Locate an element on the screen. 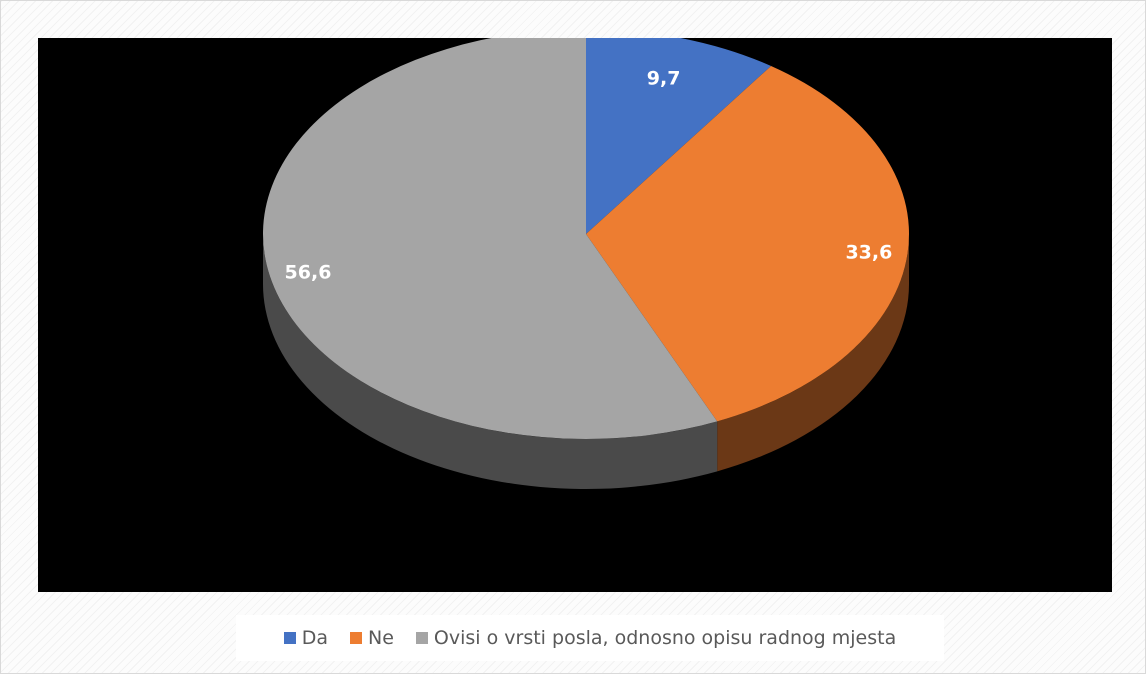 Image resolution: width=1146 pixels, height=674 pixels. legend-item-da: Da is located at coordinates (306, 638).